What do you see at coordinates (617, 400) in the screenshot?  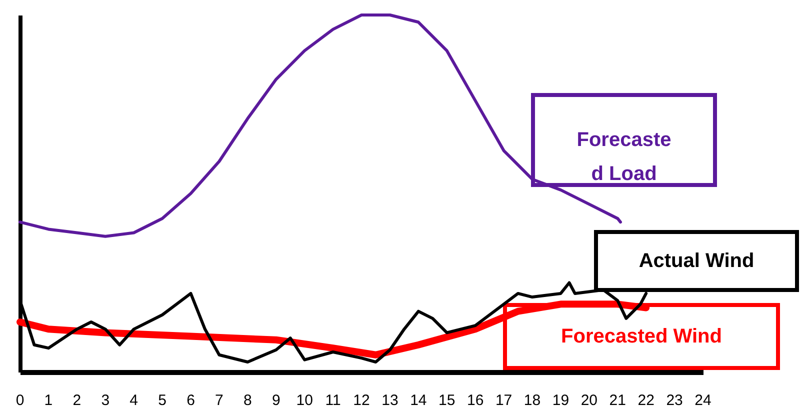 I see `x-tick-label: 21` at bounding box center [617, 400].